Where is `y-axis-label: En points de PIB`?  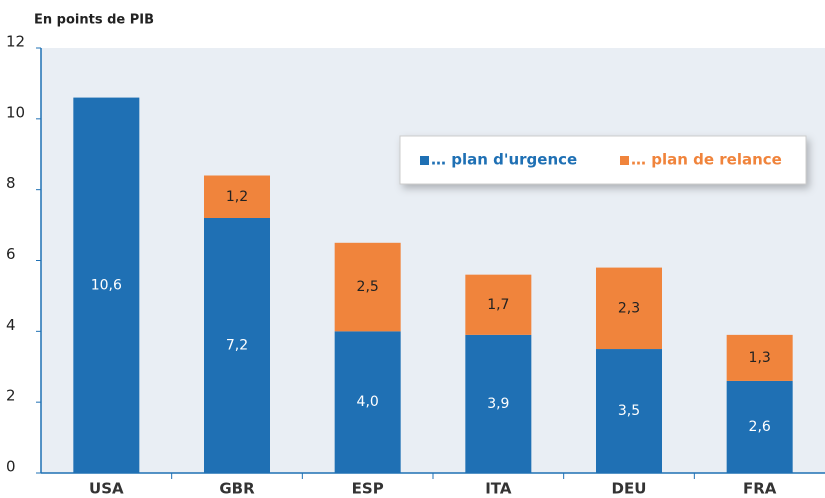 y-axis-label: En points de PIB is located at coordinates (94, 20).